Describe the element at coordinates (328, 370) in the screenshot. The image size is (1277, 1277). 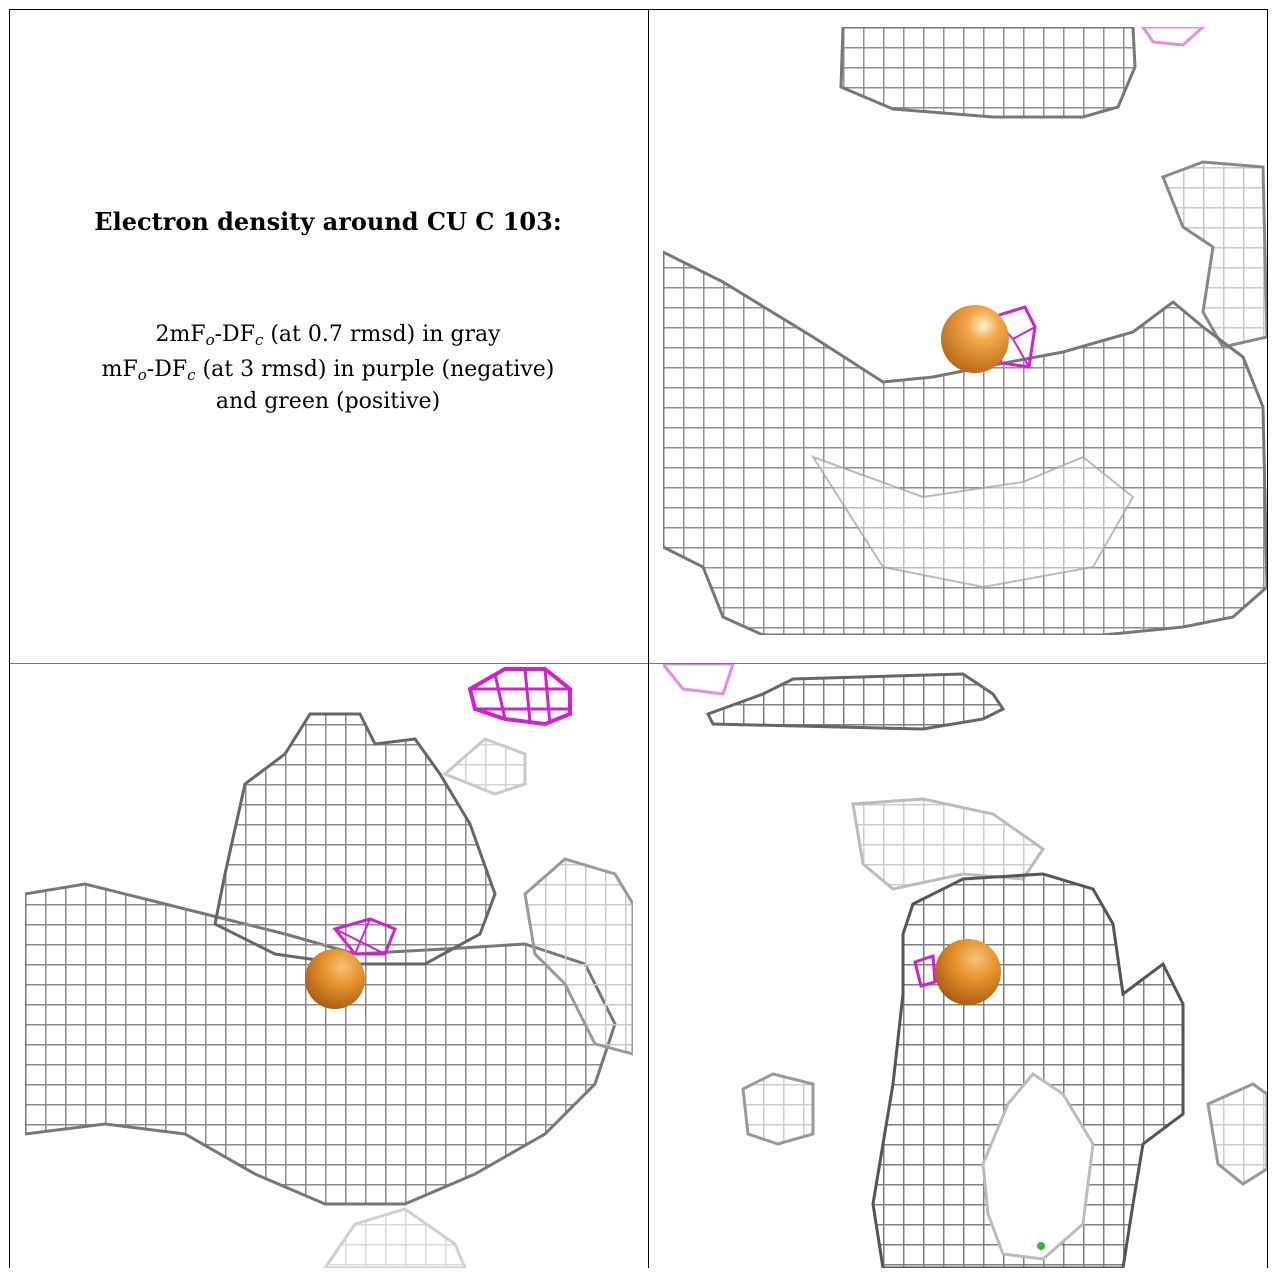
I see `caption-line-mfo: mFo-DFc (at 3 rmsd) in purple (negative)` at that location.